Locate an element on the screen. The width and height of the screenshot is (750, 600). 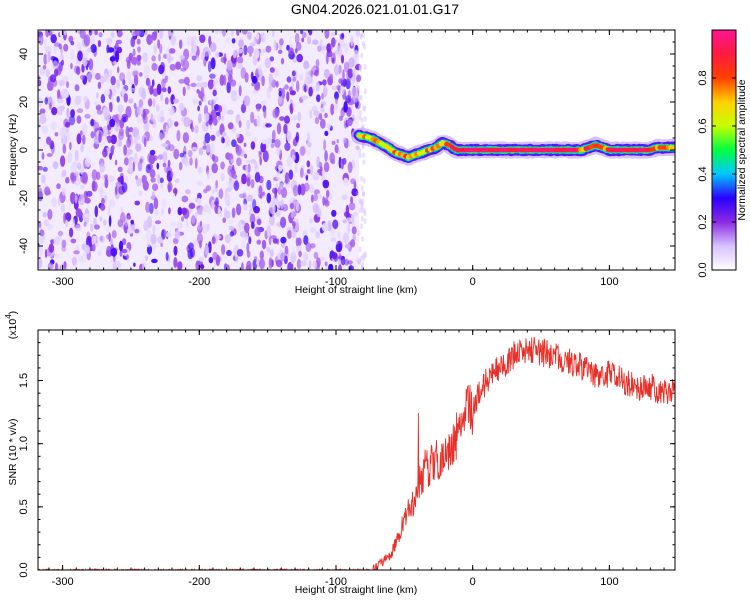
x-tick-label: -100 is located at coordinates (336, 582).